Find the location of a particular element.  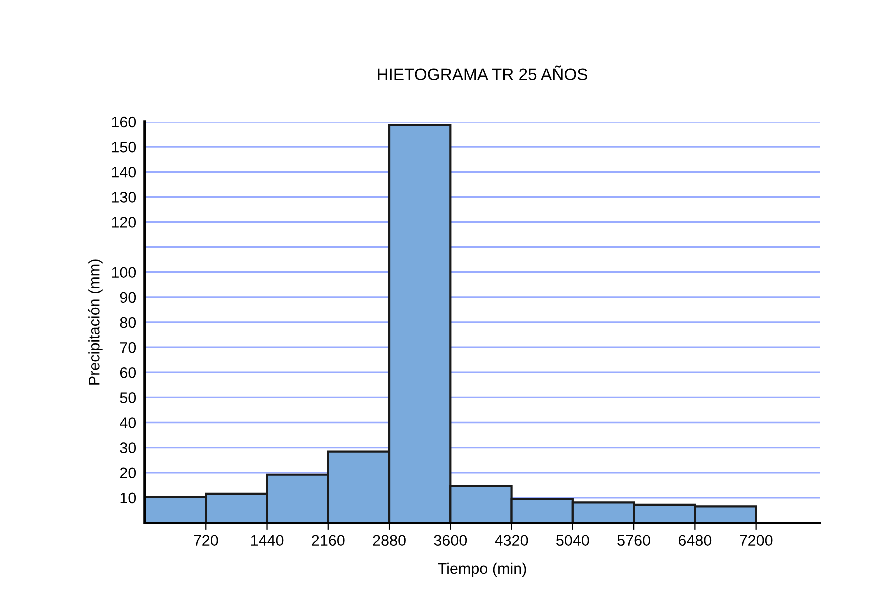

y-tick-label: 120 is located at coordinates (124, 222).